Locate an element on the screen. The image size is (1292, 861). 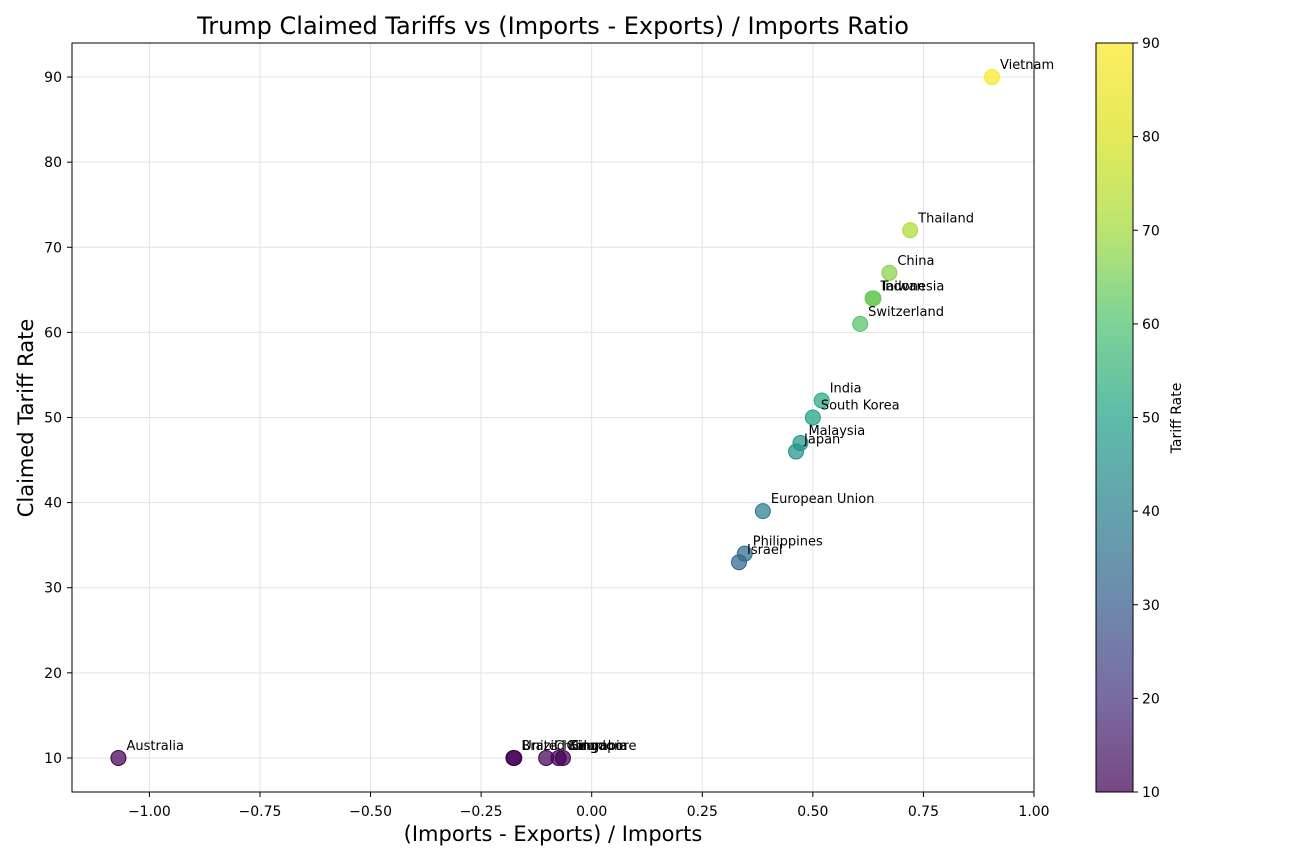
point-label: Taiwan is located at coordinates (902, 286).